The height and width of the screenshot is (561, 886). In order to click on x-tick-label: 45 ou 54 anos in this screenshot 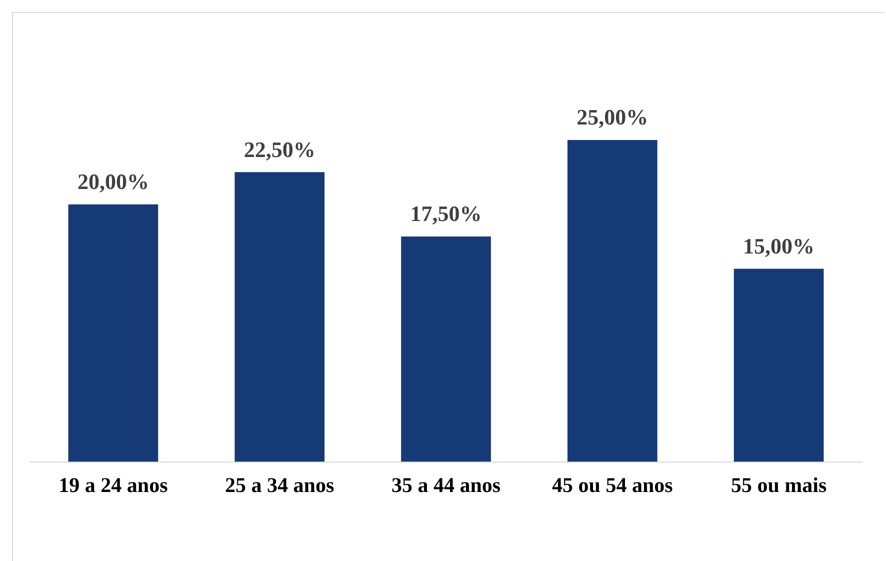, I will do `click(612, 484)`.